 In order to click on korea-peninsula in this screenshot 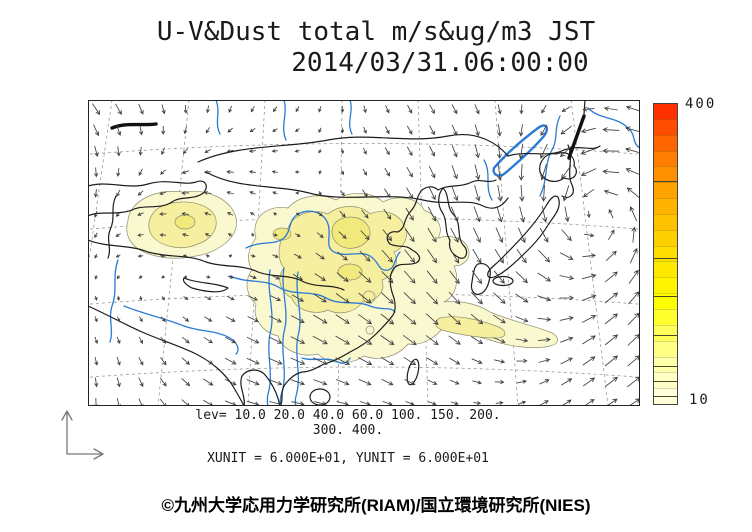, I will do `click(453, 223)`.